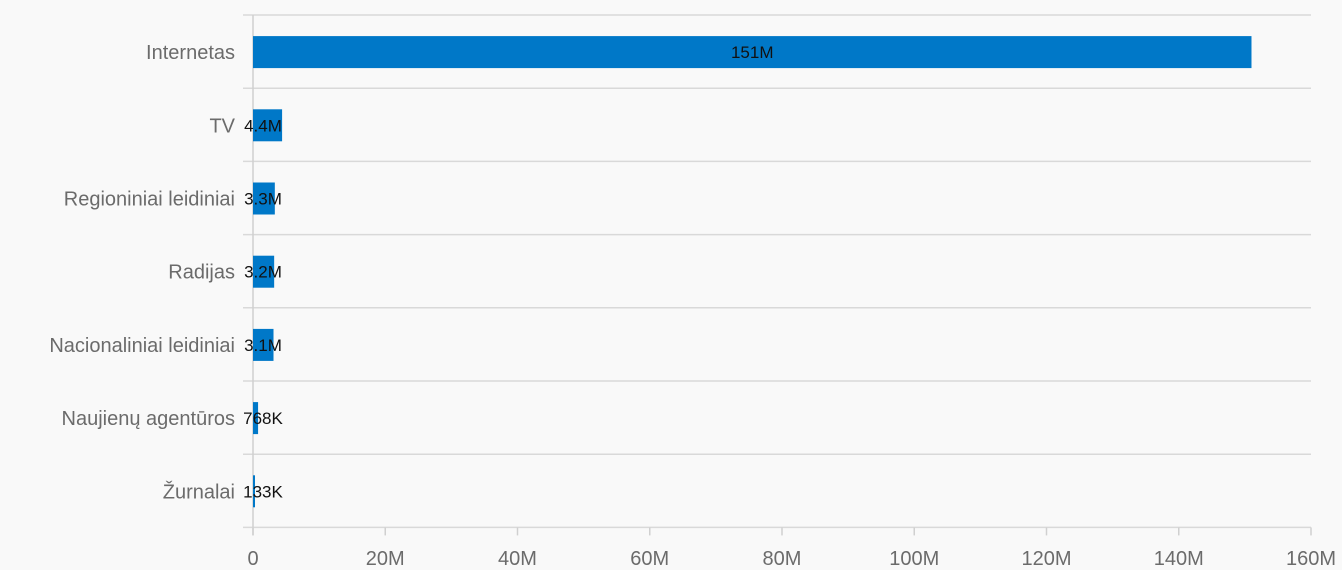  I want to click on x-axis: 0 20M 40M 60M 80M 100M 120M 140M 160M, so click(791, 548).